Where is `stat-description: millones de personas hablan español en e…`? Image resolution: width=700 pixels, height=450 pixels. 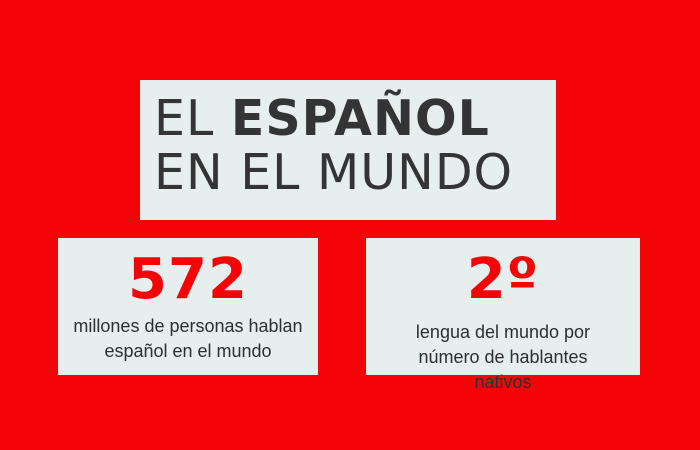
stat-description: millones de personas hablan español en e… is located at coordinates (188, 338).